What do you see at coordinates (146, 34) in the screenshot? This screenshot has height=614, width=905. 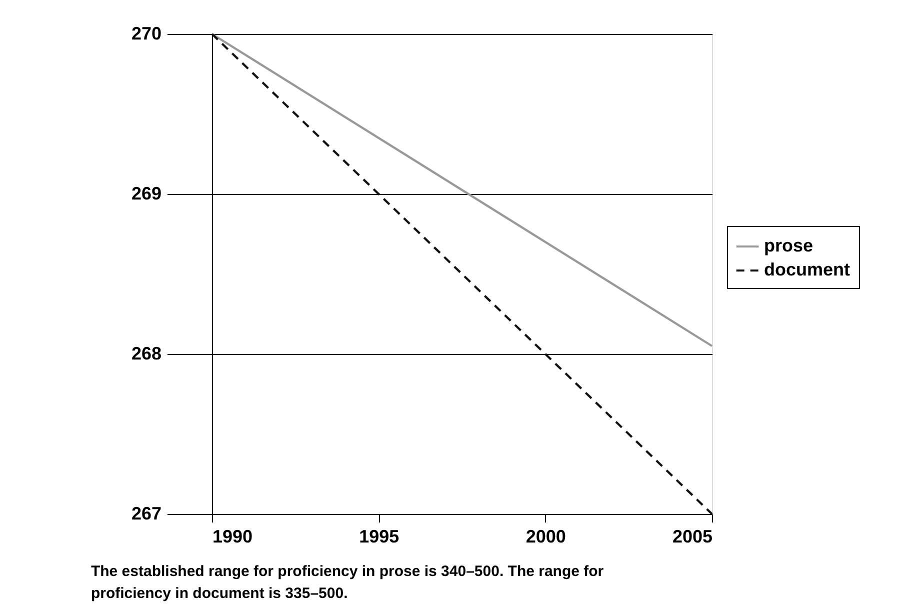 I see `y-tick-label: 270` at bounding box center [146, 34].